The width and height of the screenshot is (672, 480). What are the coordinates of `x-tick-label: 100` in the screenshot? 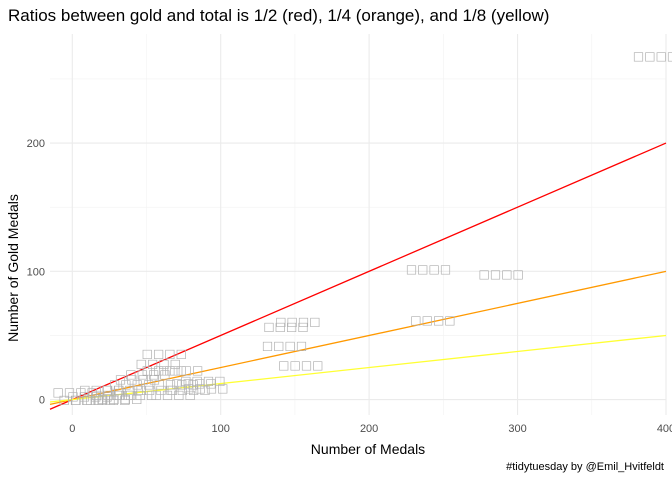 It's located at (221, 429).